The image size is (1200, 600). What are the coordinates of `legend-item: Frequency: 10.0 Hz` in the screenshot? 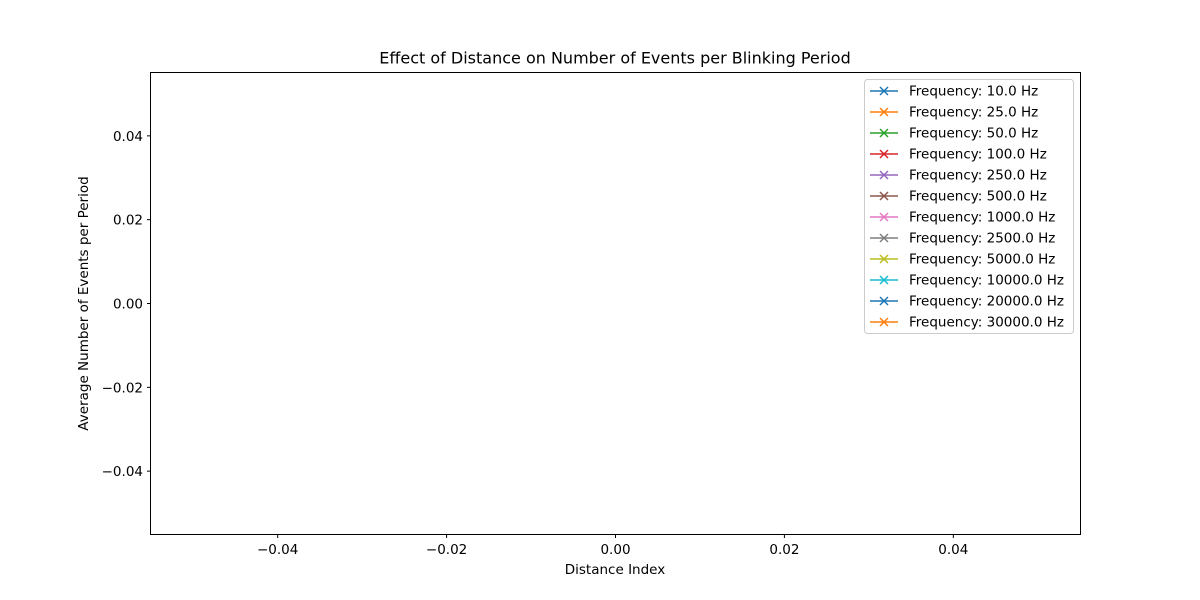 It's located at (954, 92).